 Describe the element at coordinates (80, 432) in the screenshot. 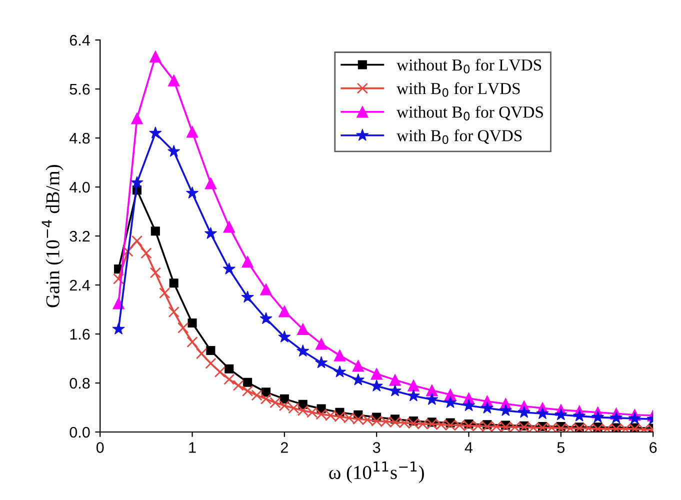

I see `y-tick-label: 0.0` at that location.